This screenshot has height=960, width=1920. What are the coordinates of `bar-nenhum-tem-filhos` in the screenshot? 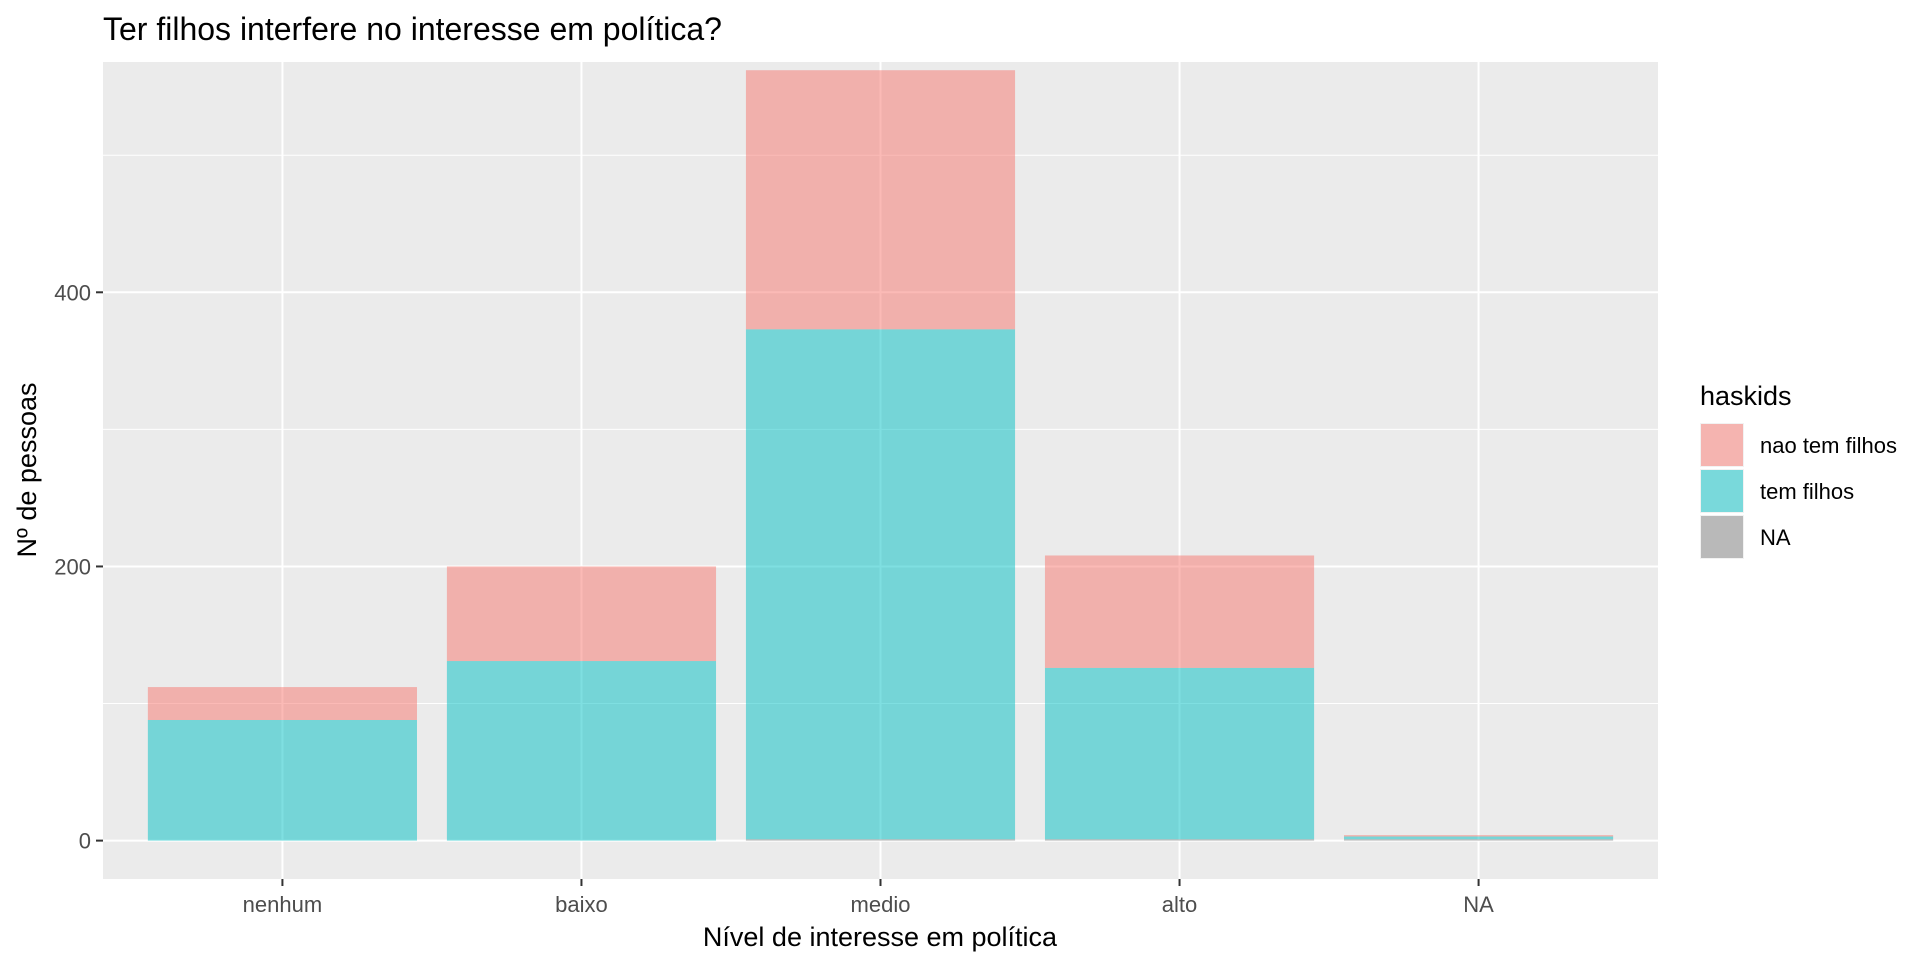 It's located at (282, 780).